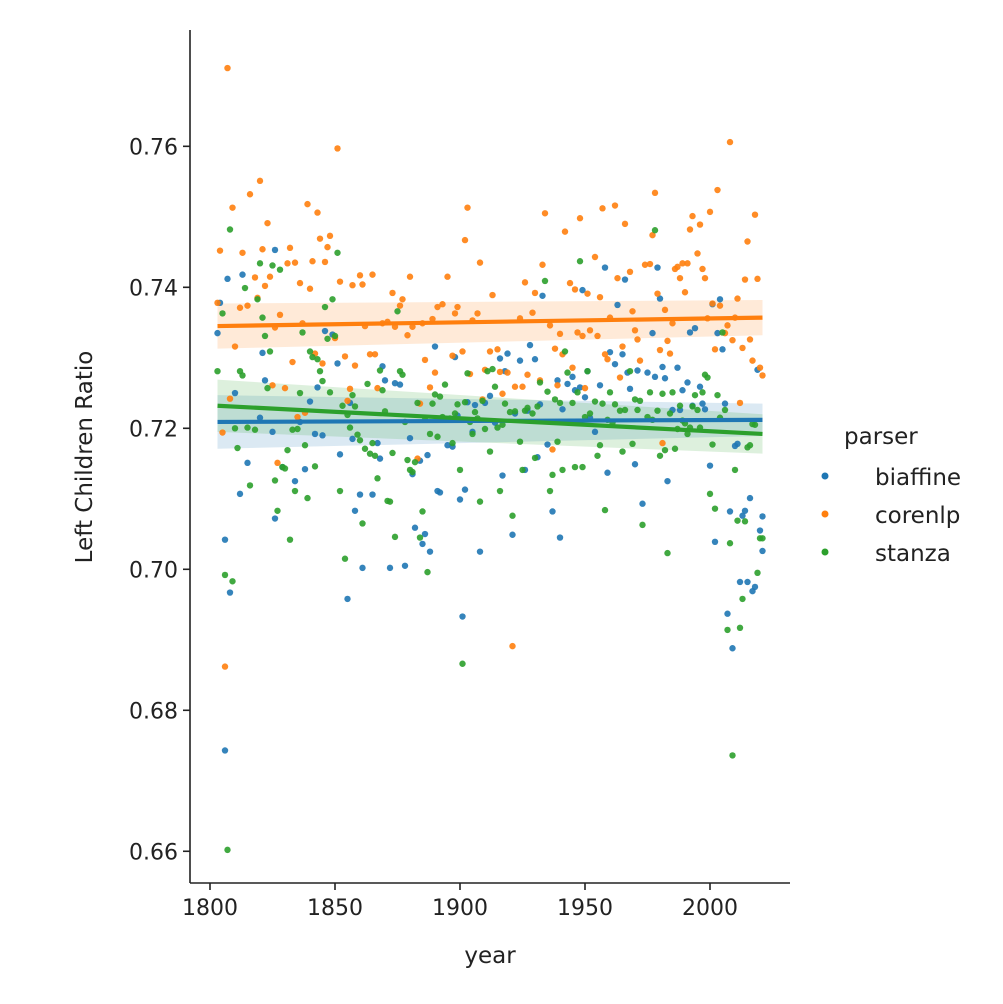  I want to click on confidence-band-stanza, so click(490, 416).